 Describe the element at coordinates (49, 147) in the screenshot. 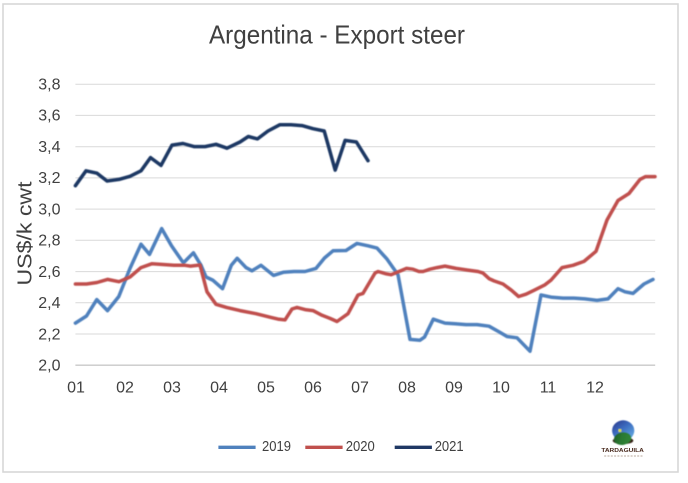

I see `svg-text: 3,4` at that location.